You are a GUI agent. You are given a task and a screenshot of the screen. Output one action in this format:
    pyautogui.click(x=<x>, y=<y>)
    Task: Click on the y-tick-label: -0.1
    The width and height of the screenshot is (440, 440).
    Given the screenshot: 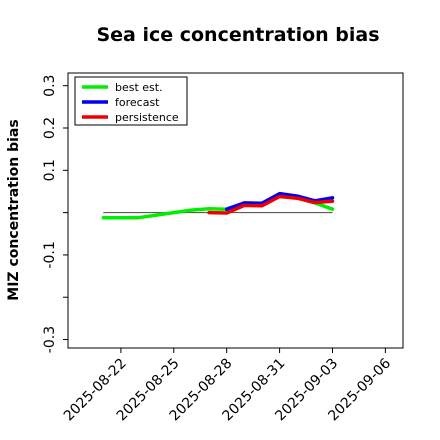 What is the action you would take?
    pyautogui.click(x=50, y=254)
    